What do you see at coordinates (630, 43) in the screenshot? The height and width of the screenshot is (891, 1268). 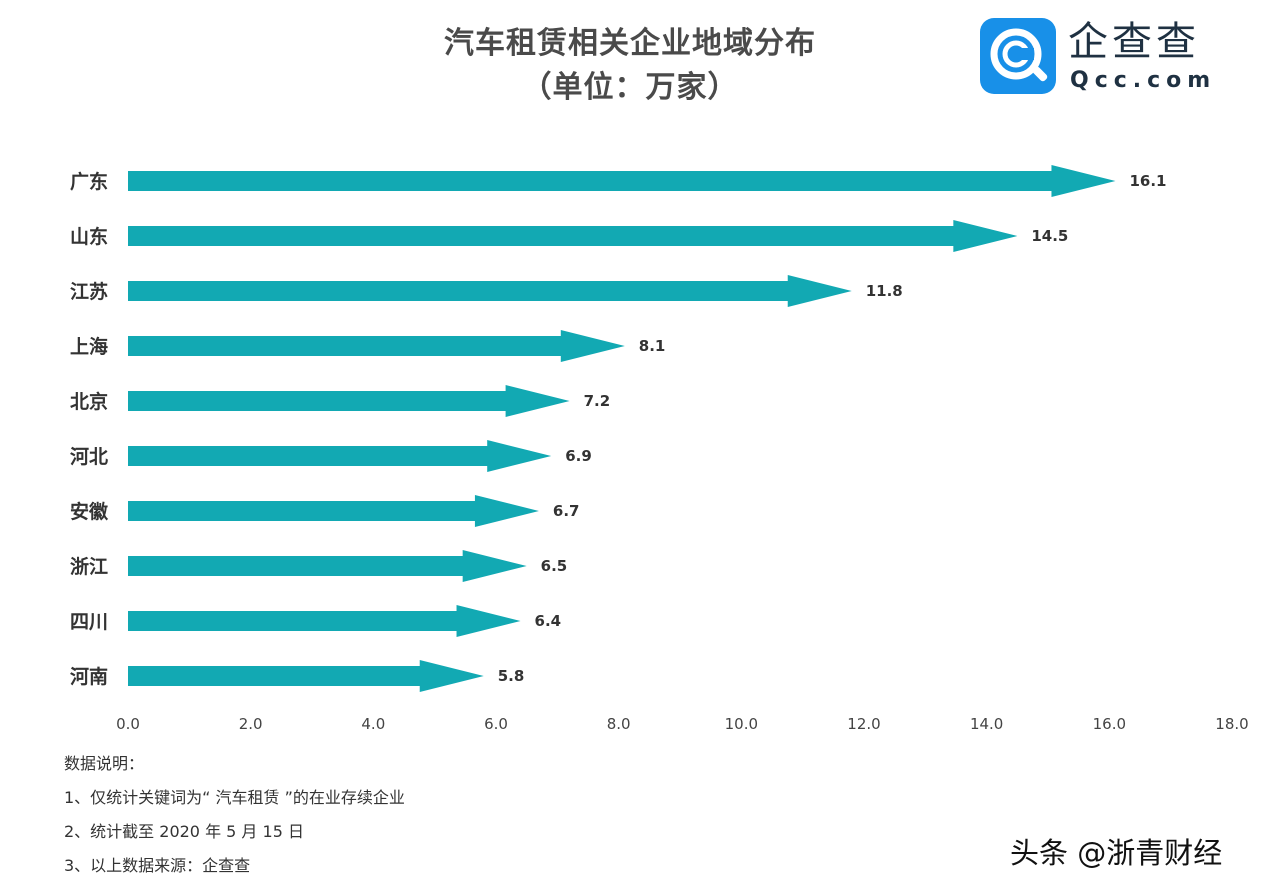 I see `chart-title-line1: 汽车租赁相关企业地域分布` at bounding box center [630, 43].